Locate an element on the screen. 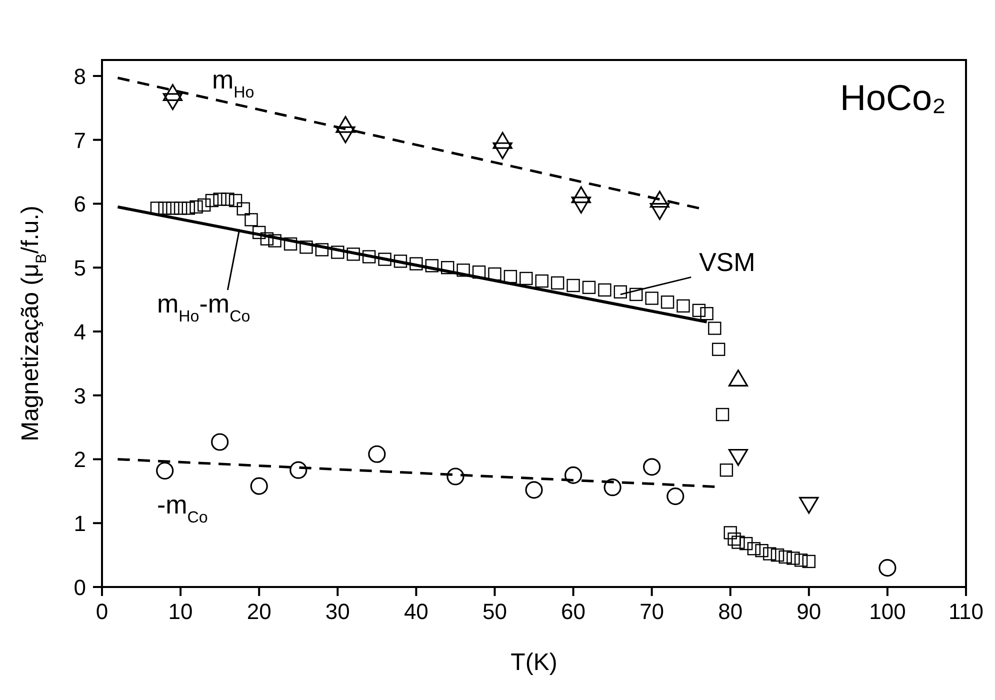  legend-label: m$_{Ho}$-m$_{Co}$ is located at coordinates (203, 307).